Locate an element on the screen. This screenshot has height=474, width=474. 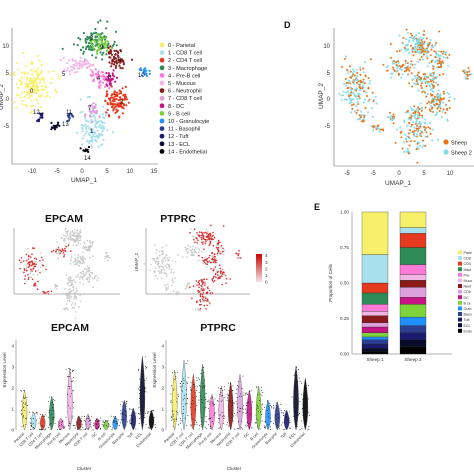
x-axis-label: Cluster is located at coordinates (234, 468).